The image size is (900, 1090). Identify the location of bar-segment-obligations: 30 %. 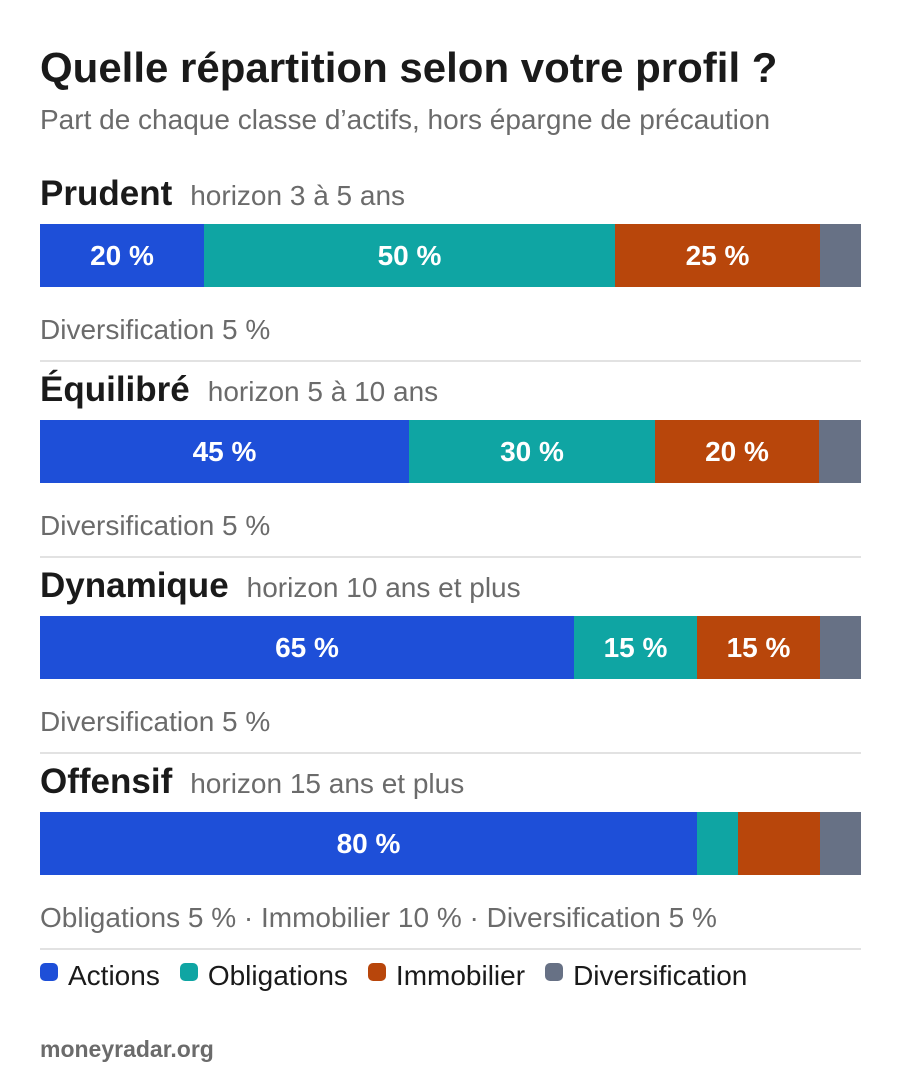
(532, 451).